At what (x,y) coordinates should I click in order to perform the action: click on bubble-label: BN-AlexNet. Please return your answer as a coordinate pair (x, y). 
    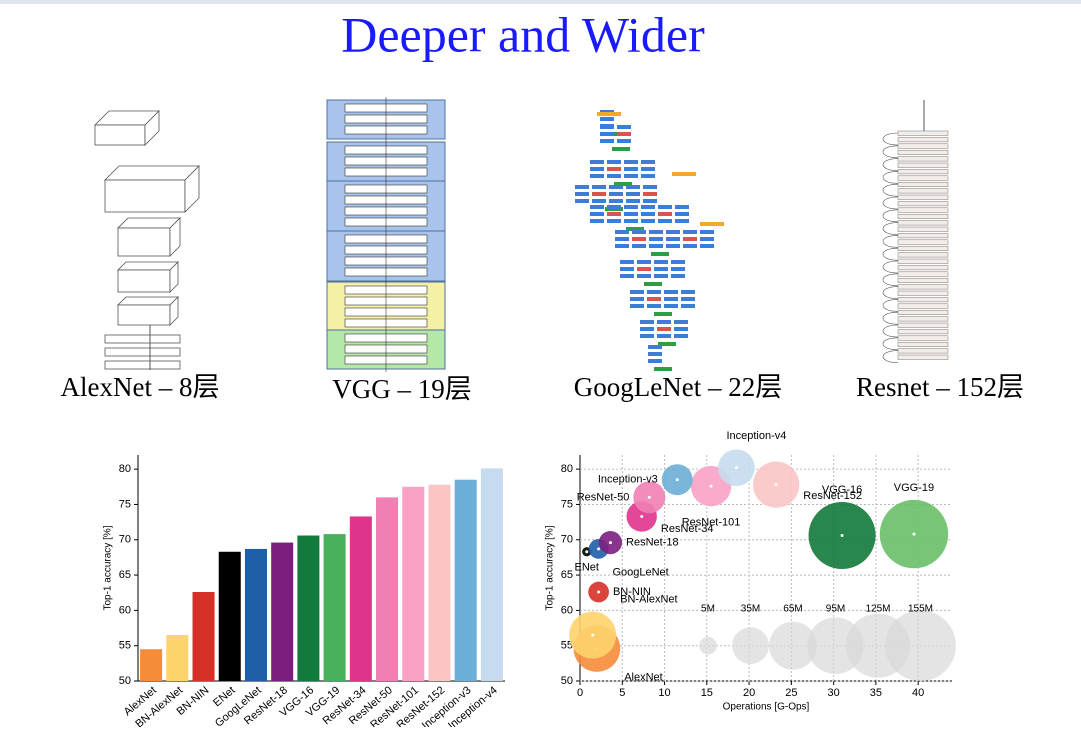
    Looking at the image, I should click on (648, 600).